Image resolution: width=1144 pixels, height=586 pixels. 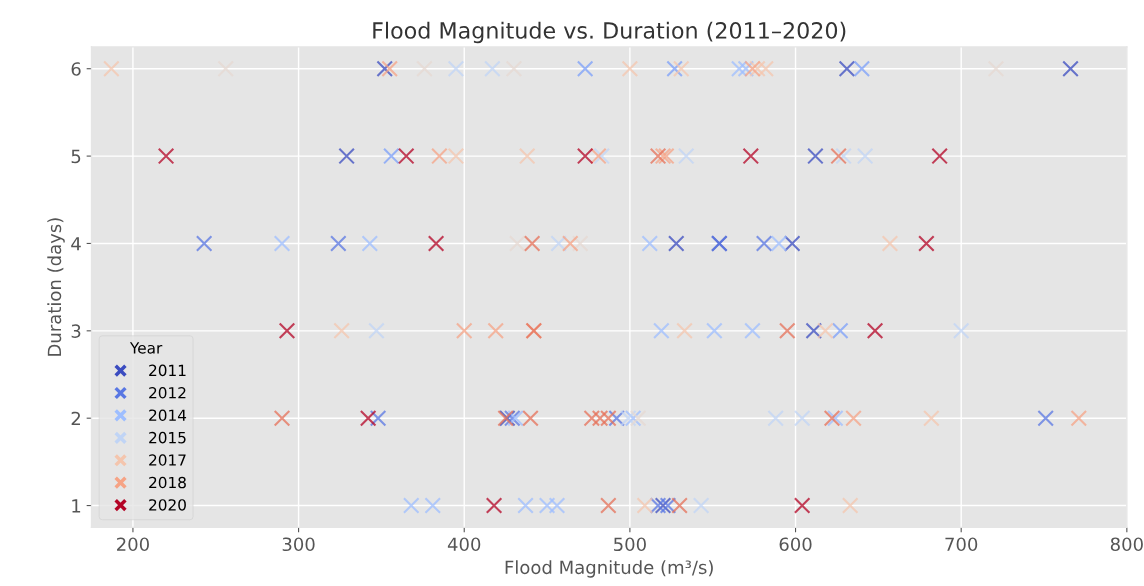 What do you see at coordinates (76, 69) in the screenshot?
I see `y-tick-label: 6` at bounding box center [76, 69].